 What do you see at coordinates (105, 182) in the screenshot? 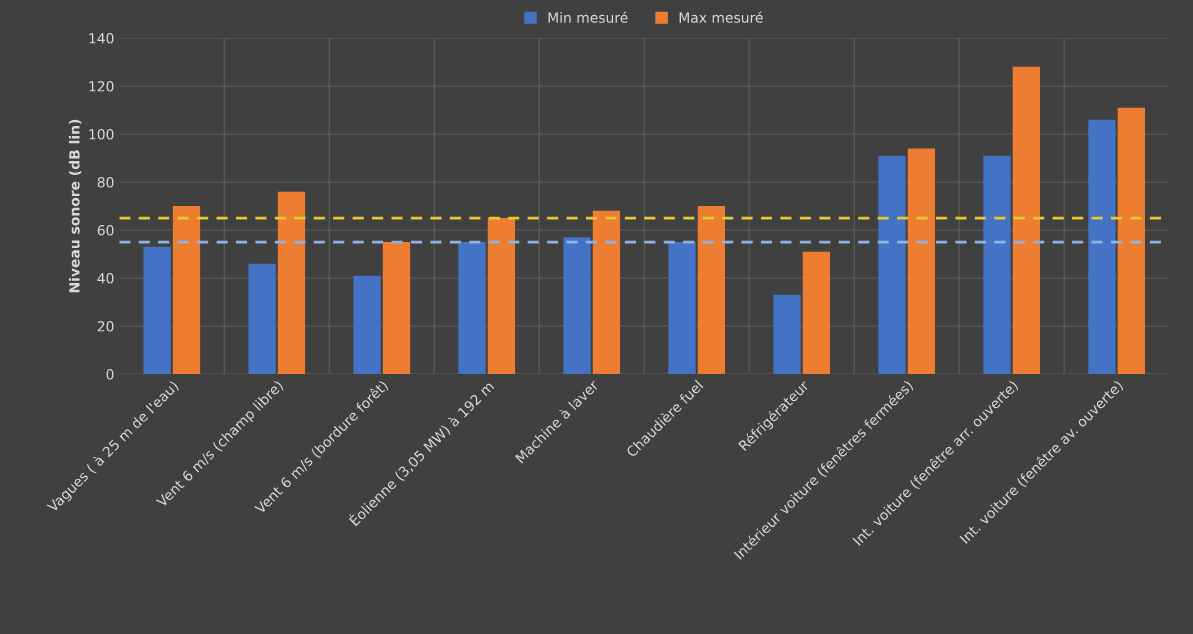
I see `y-tick-label: 80` at bounding box center [105, 182].